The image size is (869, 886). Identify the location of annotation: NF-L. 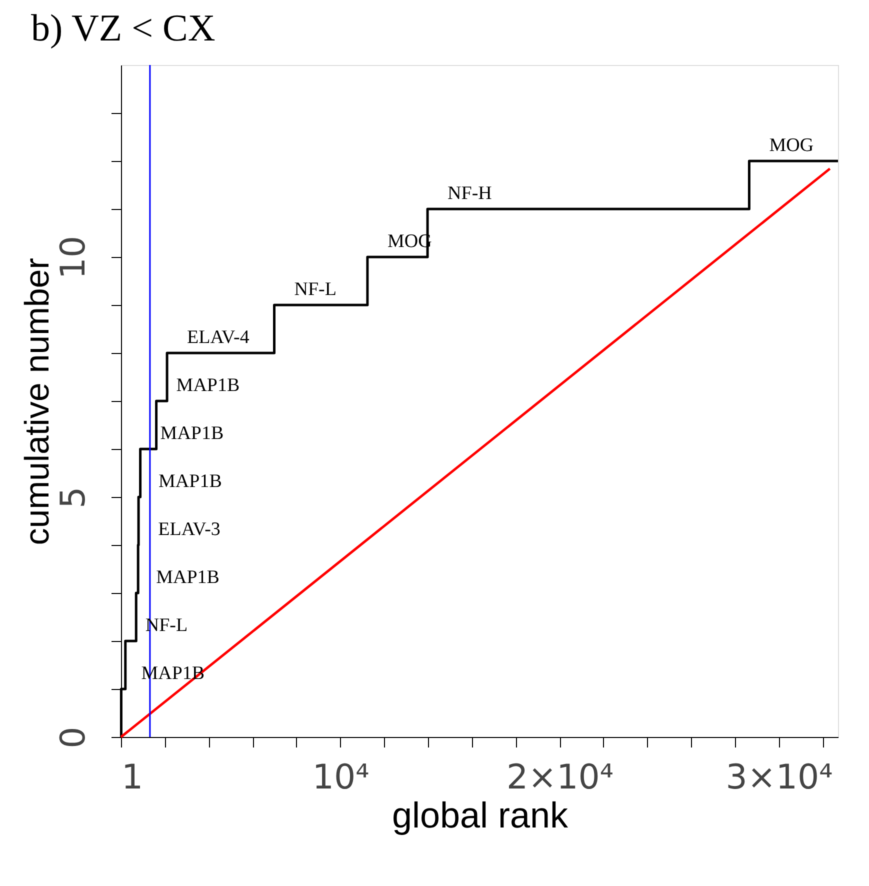
(315, 289).